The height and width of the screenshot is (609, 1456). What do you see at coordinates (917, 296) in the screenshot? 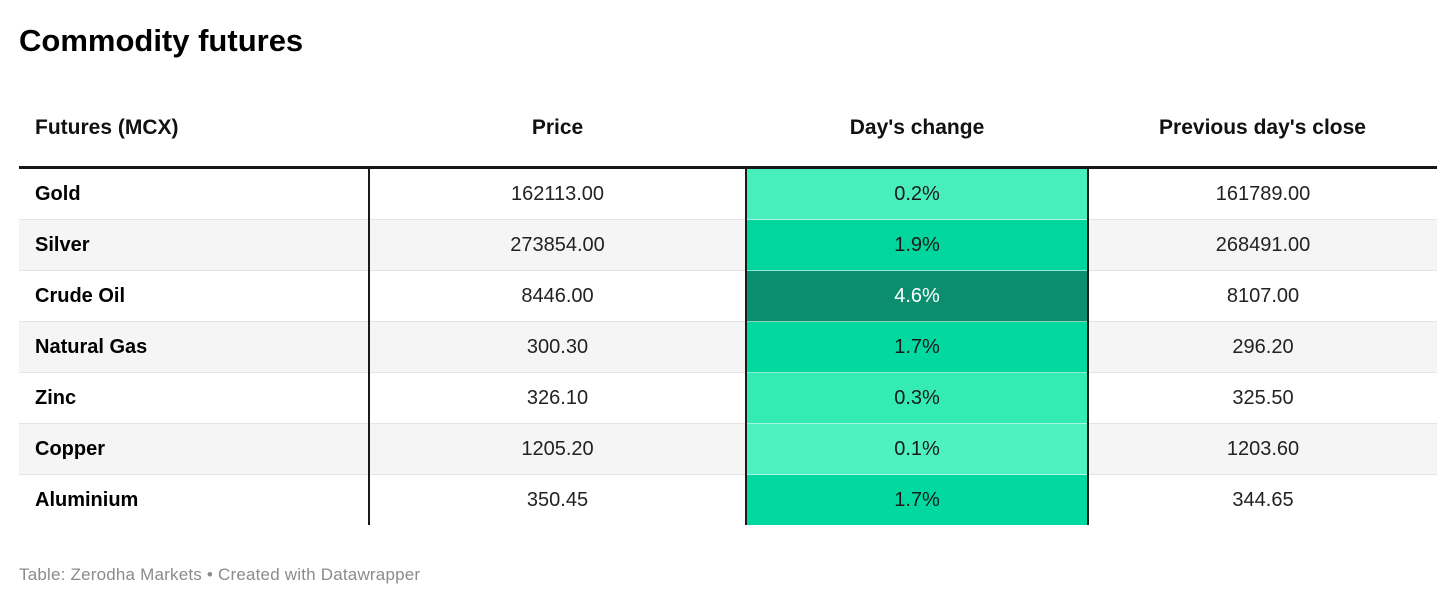
I see `days-change-cell: 4.6%` at bounding box center [917, 296].